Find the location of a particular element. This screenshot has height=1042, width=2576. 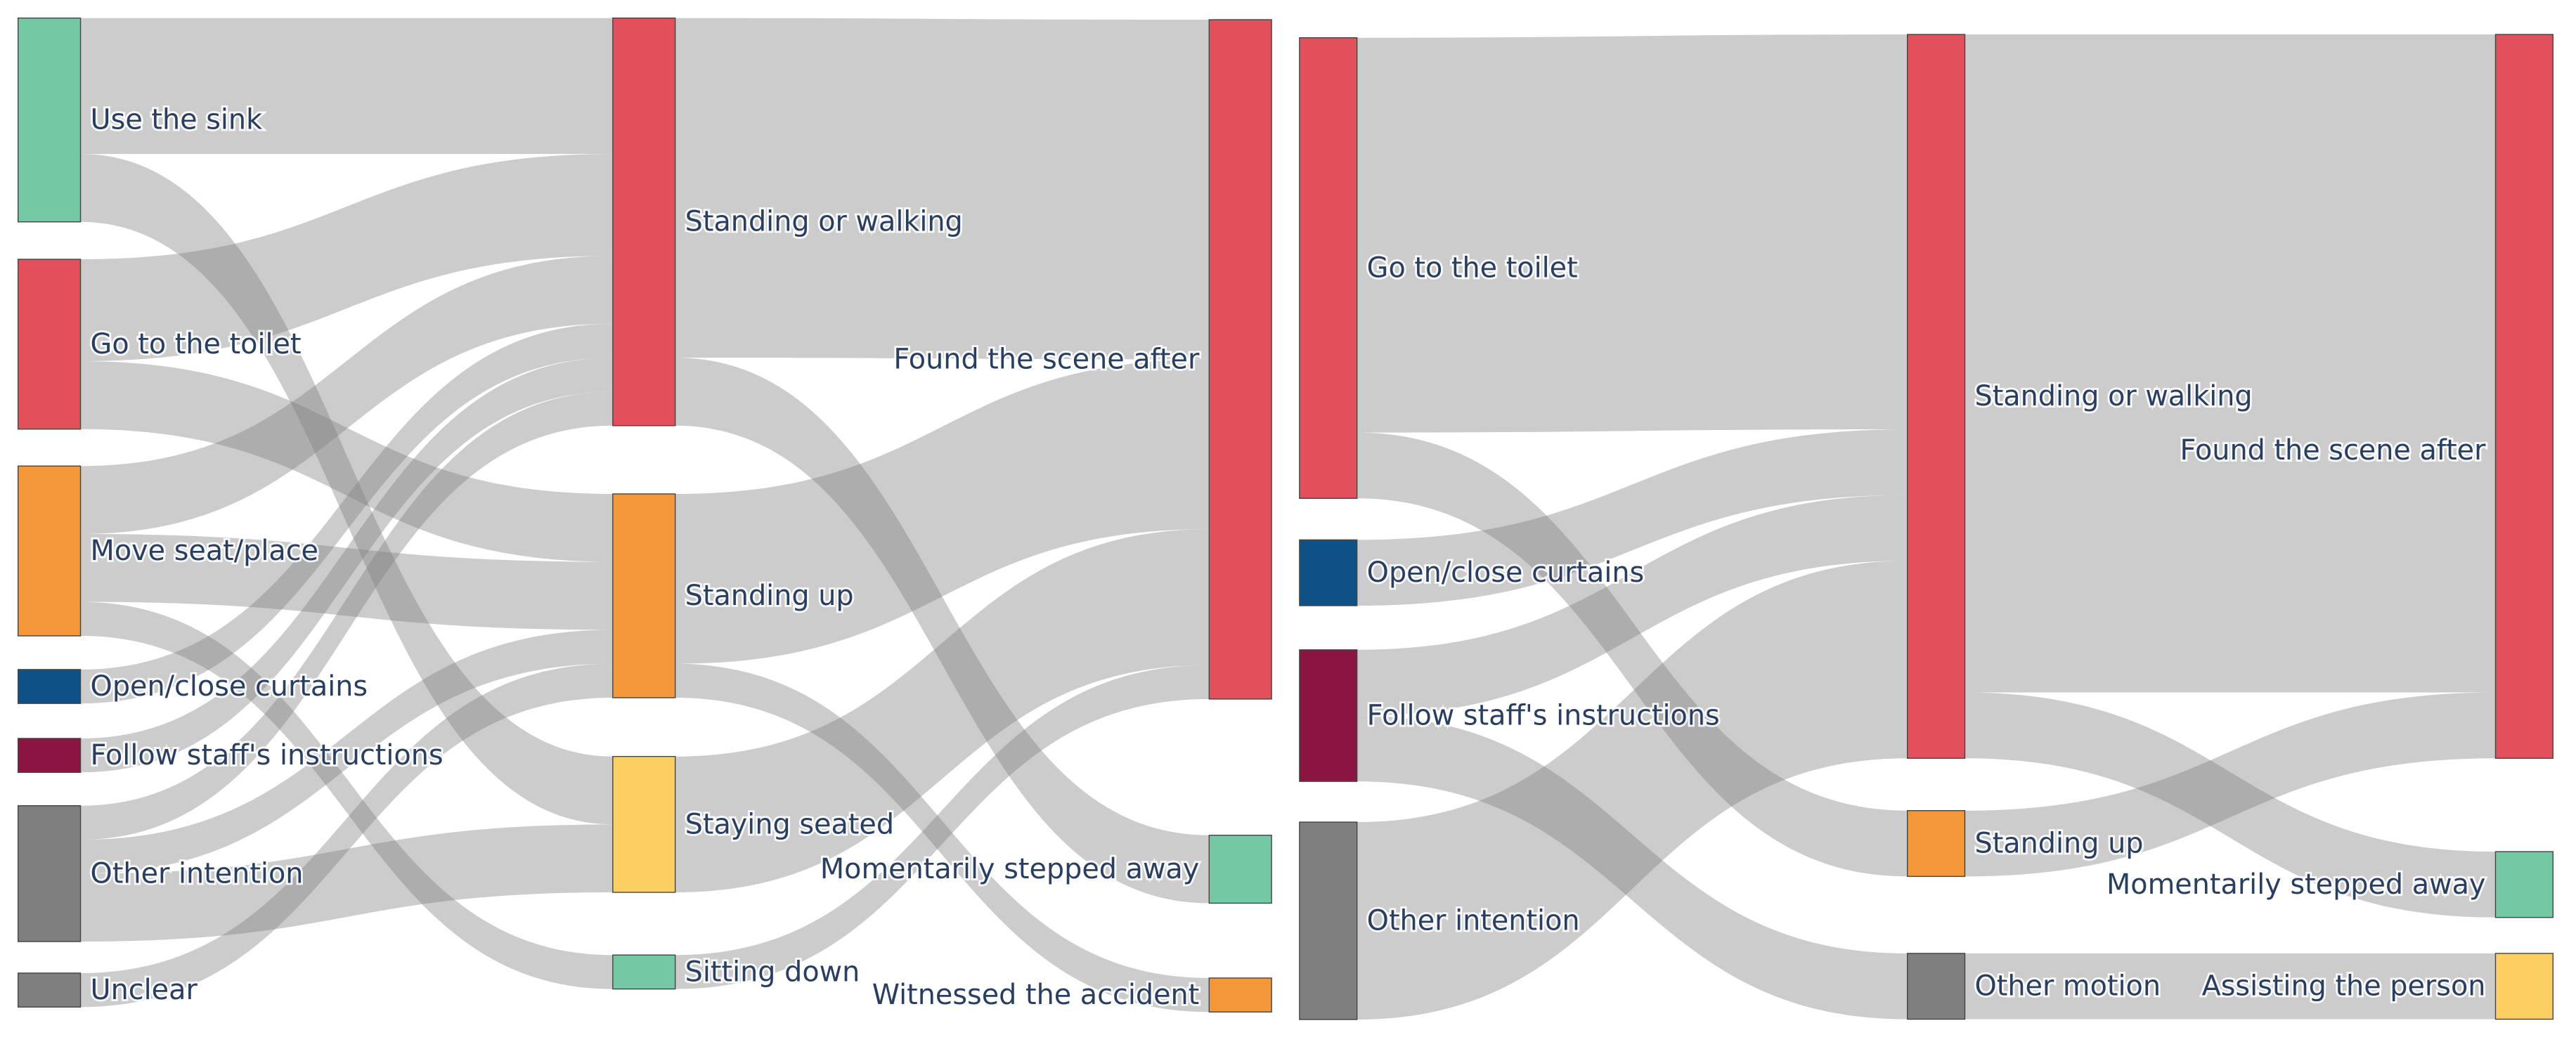

sankey-node-label: Use the sink is located at coordinates (177, 120).